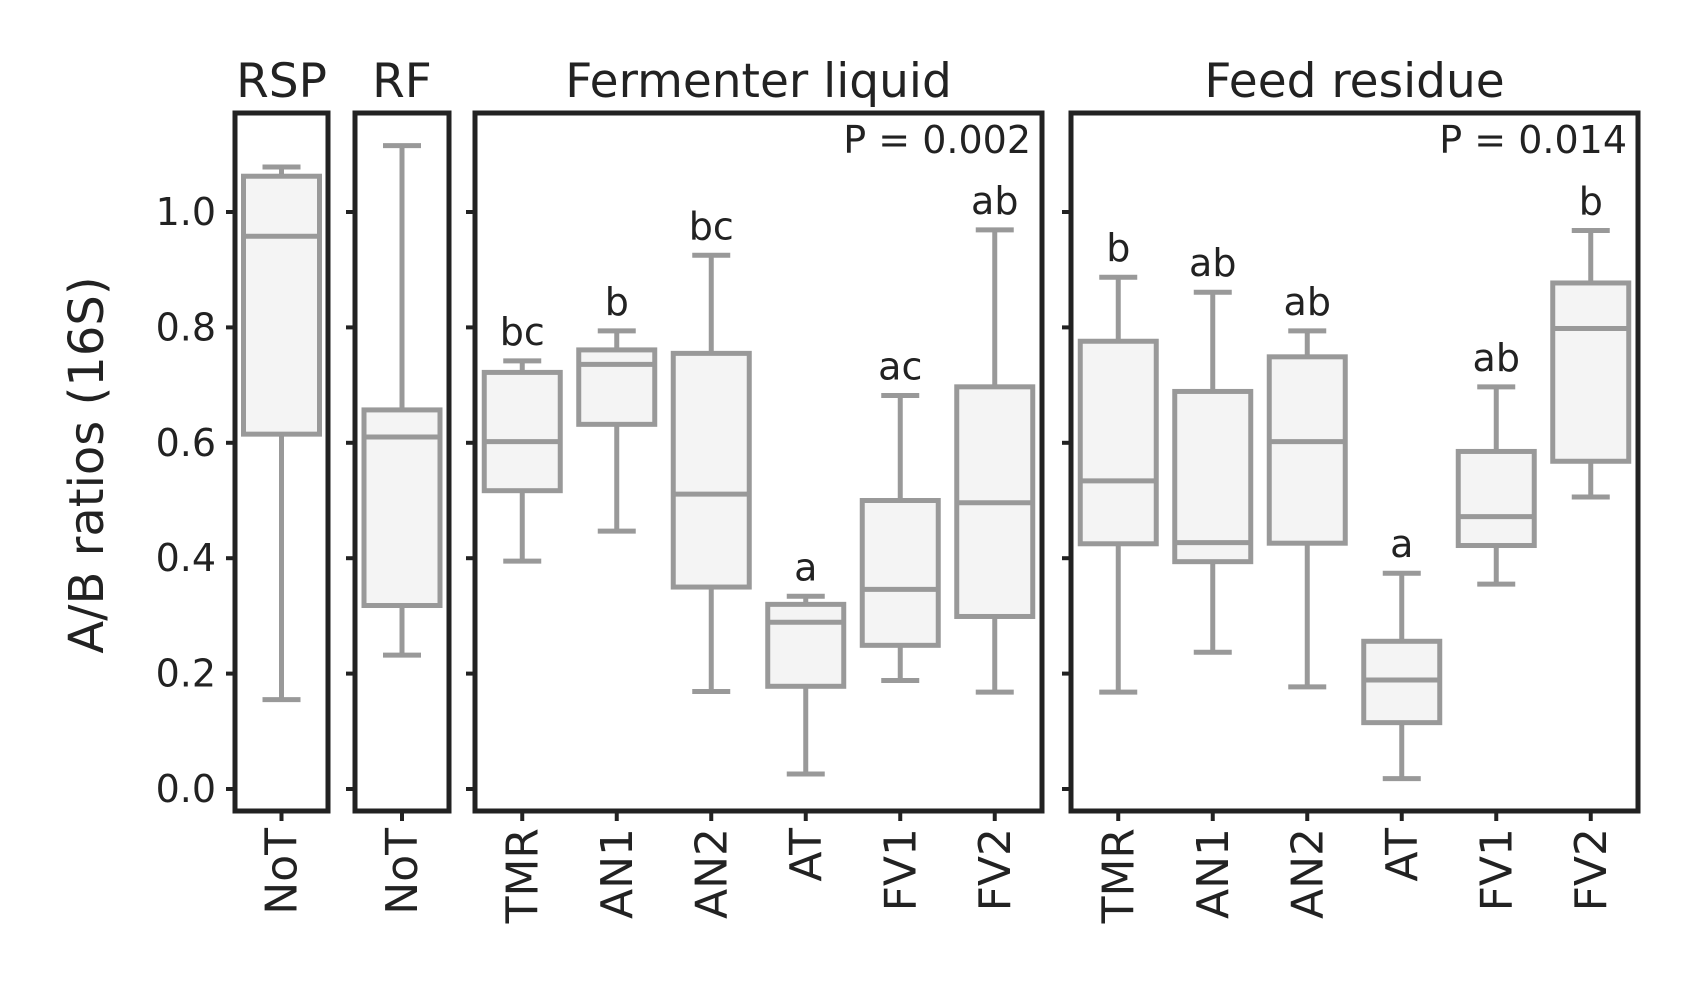  Describe the element at coordinates (186, 674) in the screenshot. I see `y-tick-label: 0.2` at that location.